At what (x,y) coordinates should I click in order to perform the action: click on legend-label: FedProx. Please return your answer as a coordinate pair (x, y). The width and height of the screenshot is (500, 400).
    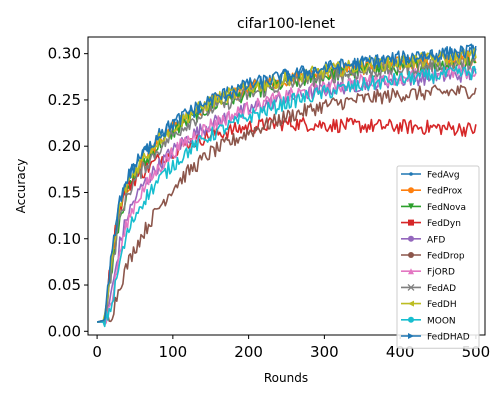
    Looking at the image, I should click on (445, 192).